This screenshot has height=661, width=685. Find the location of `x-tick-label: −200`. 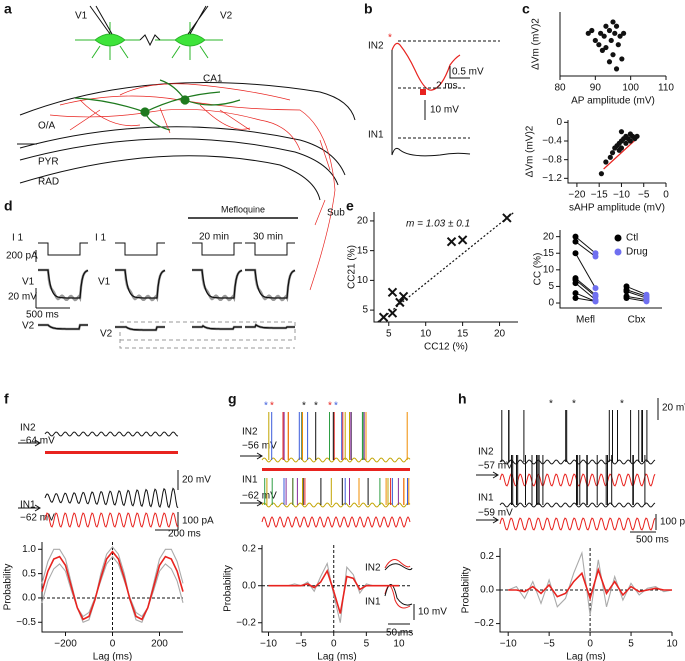

x-tick-label: −200 is located at coordinates (65, 644).